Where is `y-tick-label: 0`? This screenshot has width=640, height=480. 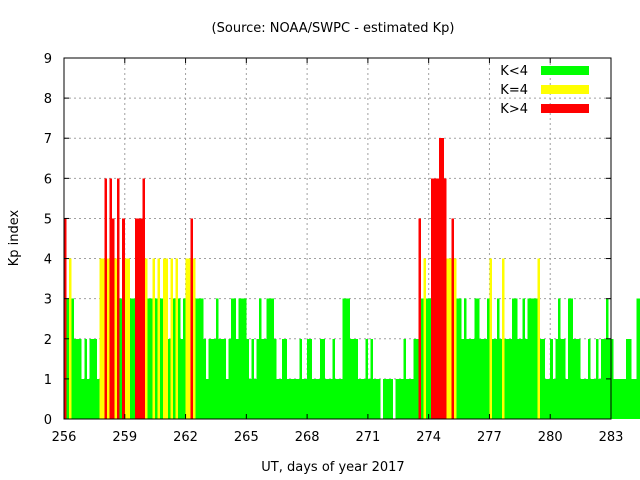
y-tick-label: 0 is located at coordinates (48, 420).